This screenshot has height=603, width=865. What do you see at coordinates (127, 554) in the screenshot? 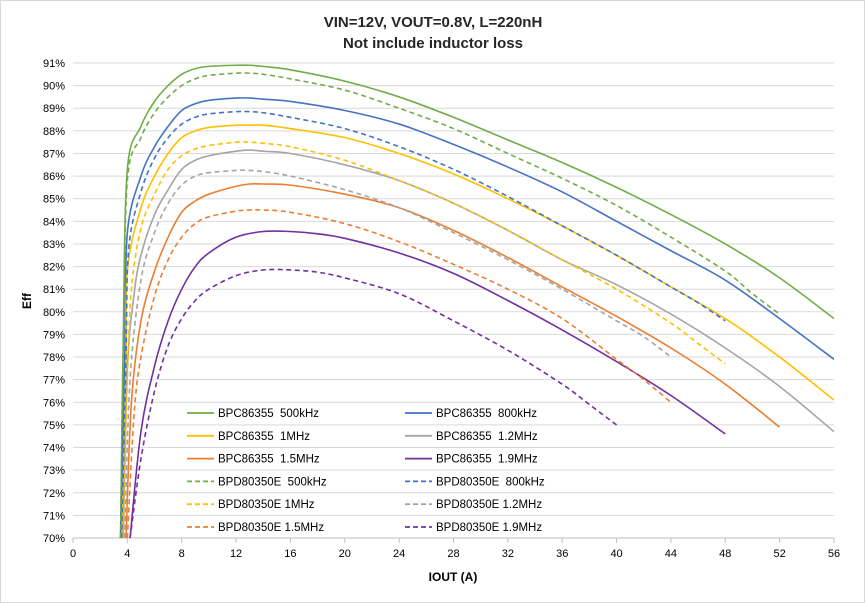
I see `x-tick-label: 4` at bounding box center [127, 554].